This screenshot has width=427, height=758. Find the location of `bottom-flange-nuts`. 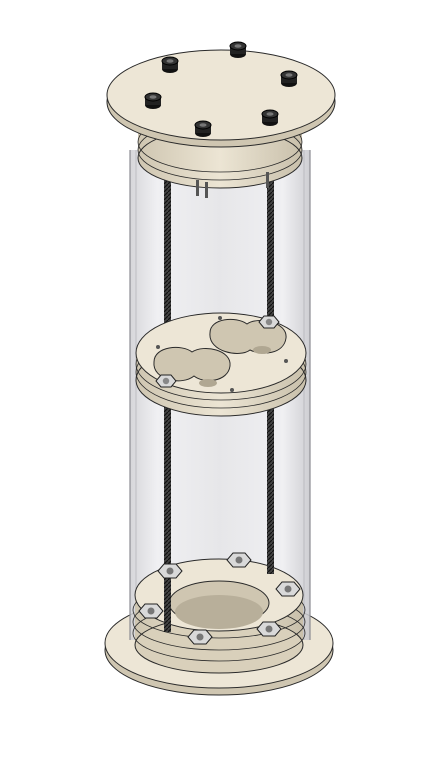

bottom-flange-nuts is located at coordinates (219, 598).